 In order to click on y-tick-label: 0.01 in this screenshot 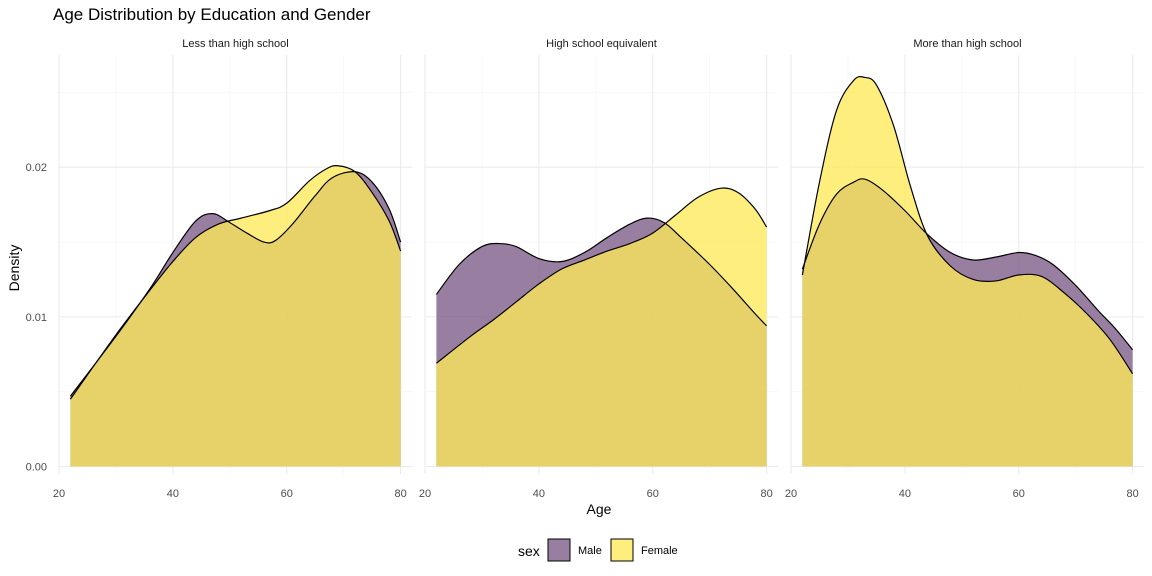, I will do `click(36, 318)`.